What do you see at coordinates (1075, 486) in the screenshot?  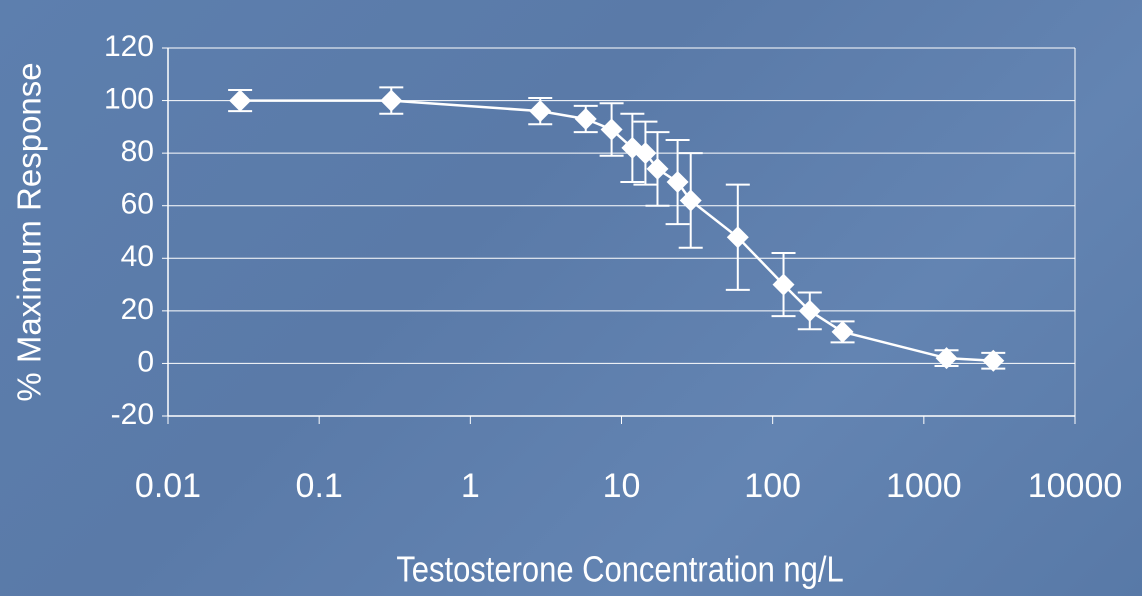 I see `x-tick-label: 10000` at bounding box center [1075, 486].